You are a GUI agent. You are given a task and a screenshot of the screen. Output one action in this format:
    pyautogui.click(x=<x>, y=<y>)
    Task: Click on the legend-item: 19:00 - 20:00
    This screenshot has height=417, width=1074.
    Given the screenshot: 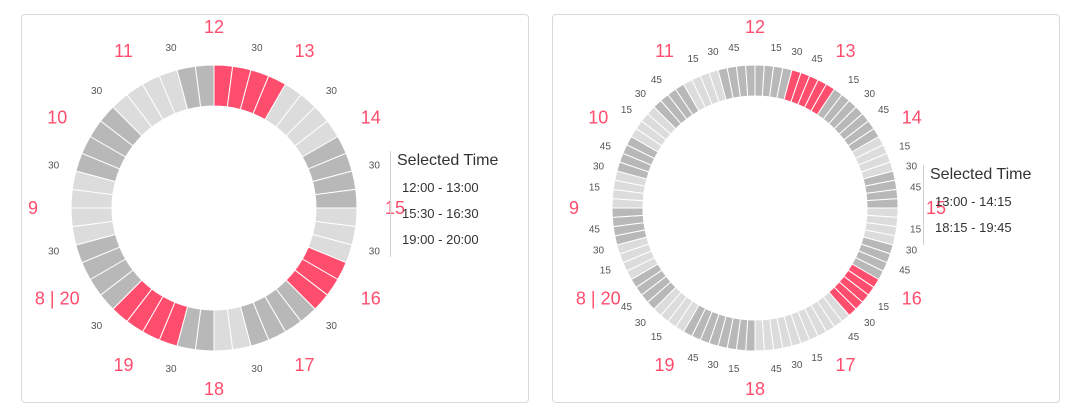 What is the action you would take?
    pyautogui.click(x=440, y=239)
    